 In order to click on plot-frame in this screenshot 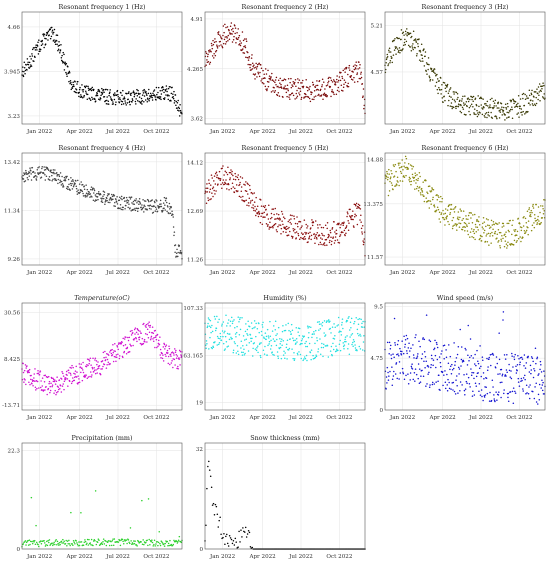, I will do `click(465, 68)`.